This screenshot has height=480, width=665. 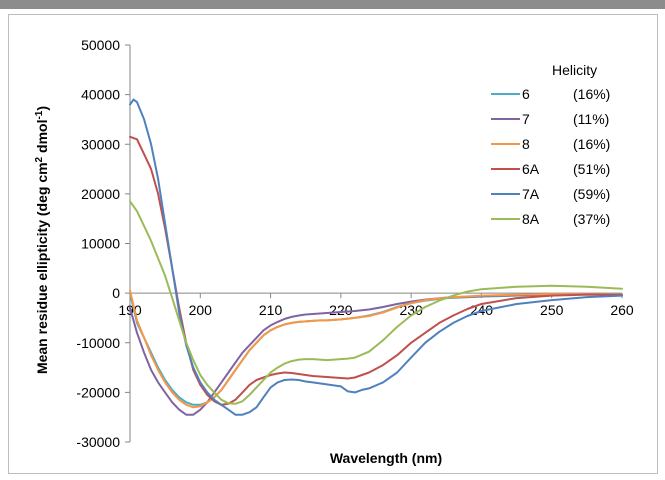 I want to click on y-tick-label: 20000, so click(x=100, y=194).